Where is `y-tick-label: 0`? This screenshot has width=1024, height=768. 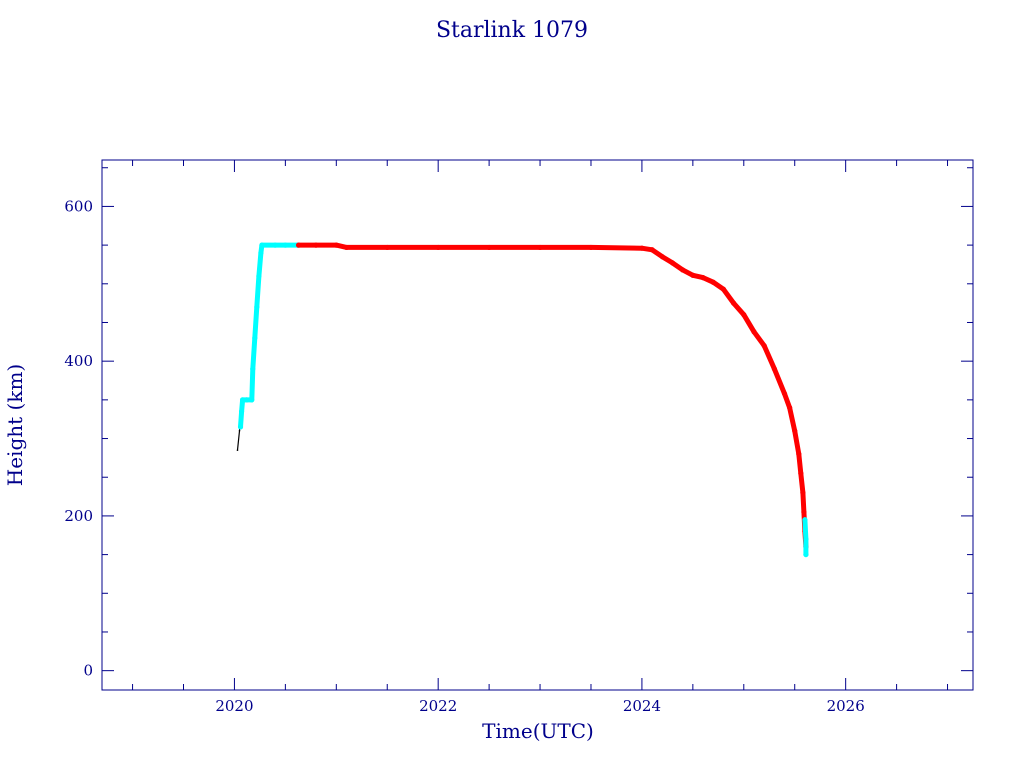 y-tick-label: 0 is located at coordinates (88, 671).